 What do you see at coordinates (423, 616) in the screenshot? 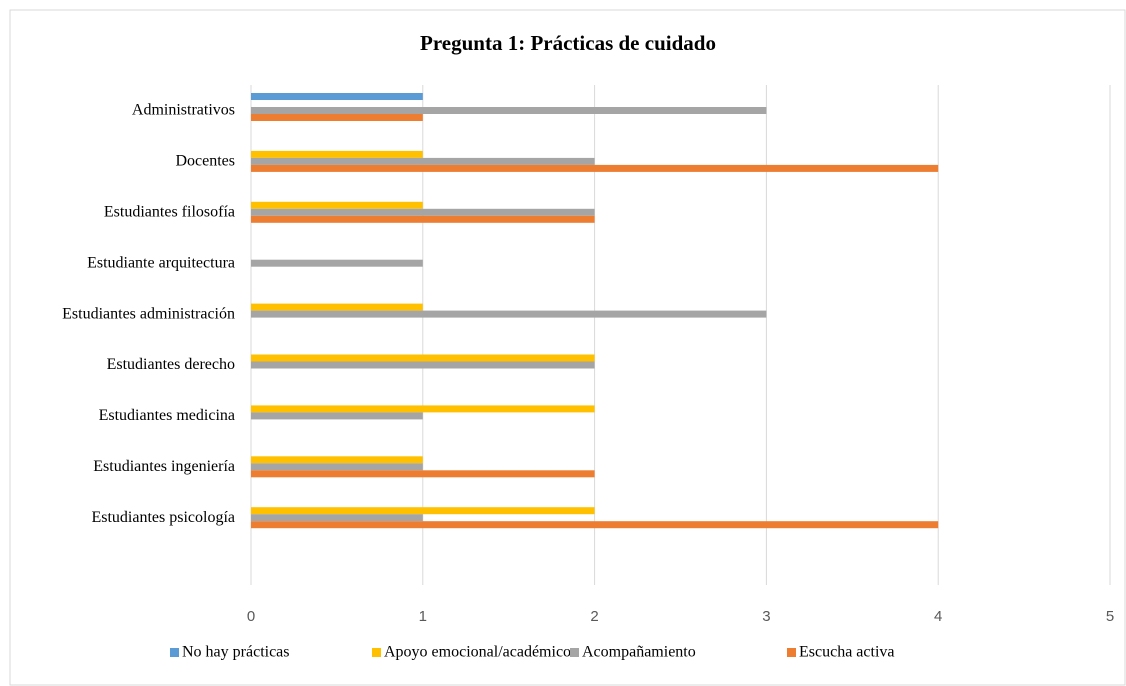
I see `x-tick-label: 1` at bounding box center [423, 616].